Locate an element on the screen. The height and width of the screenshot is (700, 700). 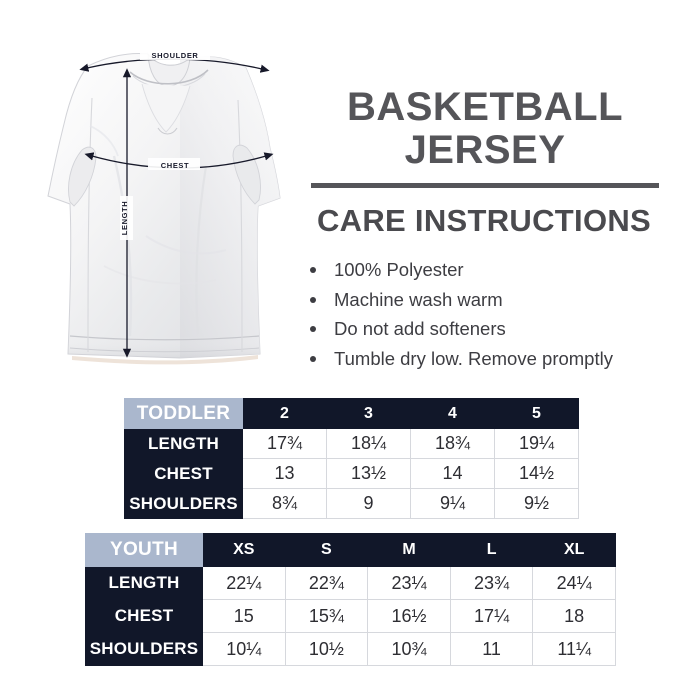
measure-cell: 23¾ is located at coordinates (491, 583).